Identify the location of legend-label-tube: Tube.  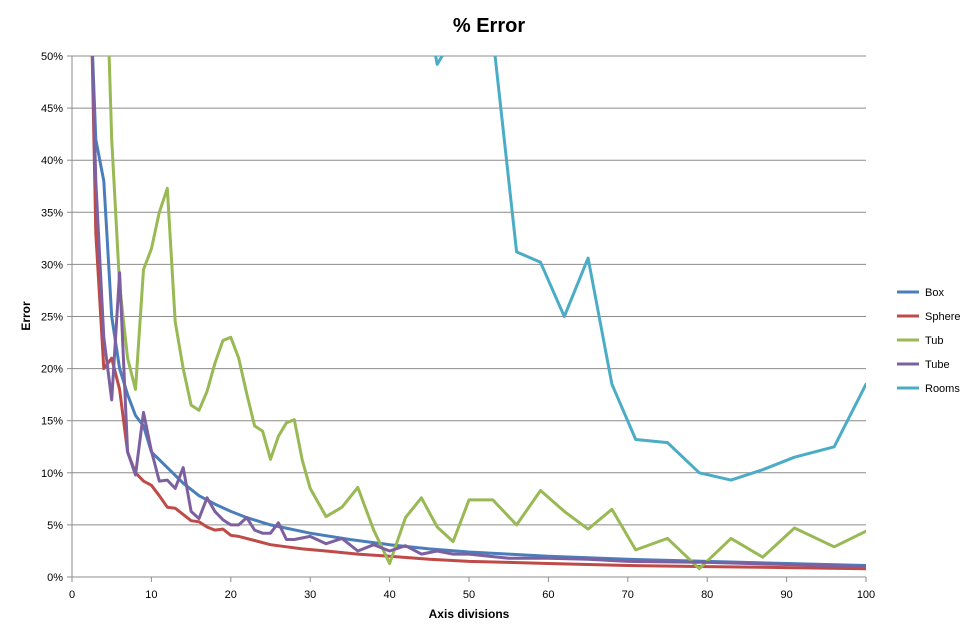
(937, 365).